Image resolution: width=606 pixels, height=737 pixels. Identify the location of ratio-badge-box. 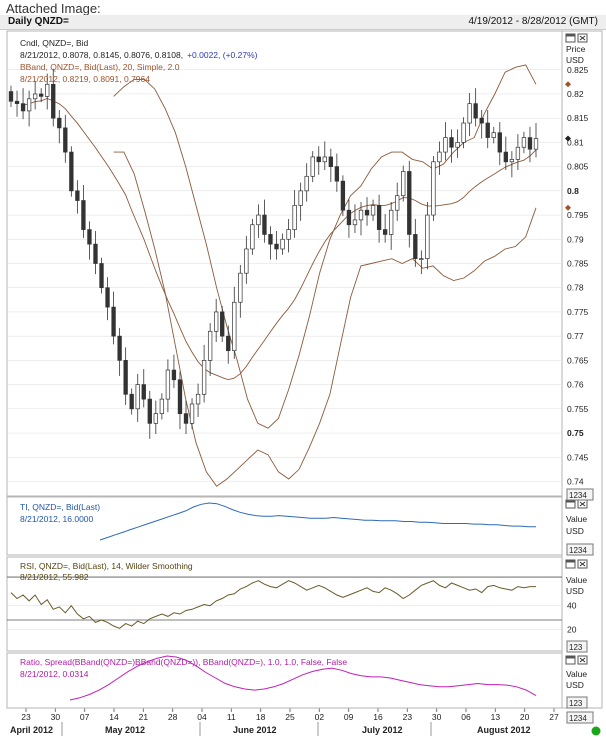
(577, 702).